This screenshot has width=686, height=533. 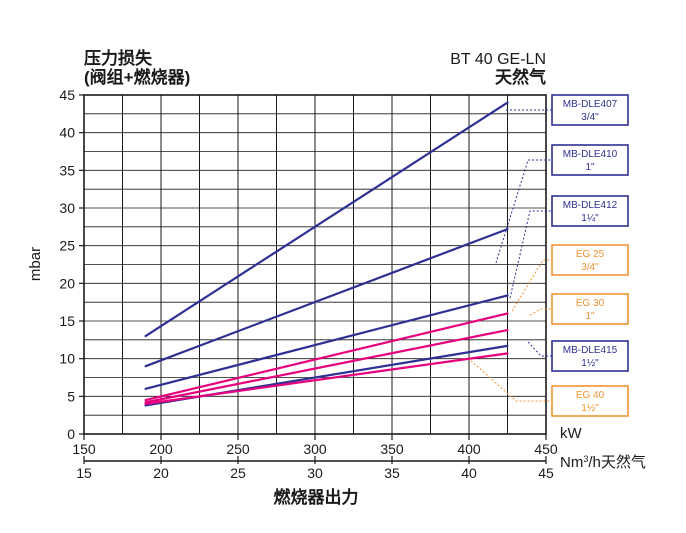 I want to click on x-axes: 150 200 250 300 350 400 450 15 20 25 30 35 40 45, so click(x=315, y=457).